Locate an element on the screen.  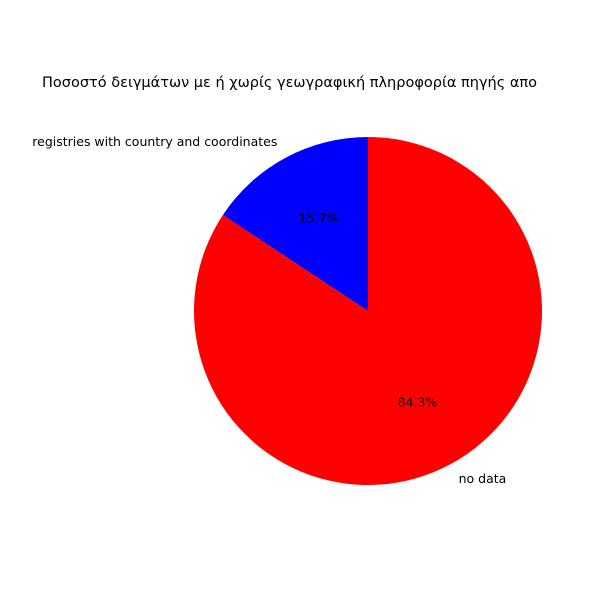
pie-slice-label-1: no data is located at coordinates (483, 478).